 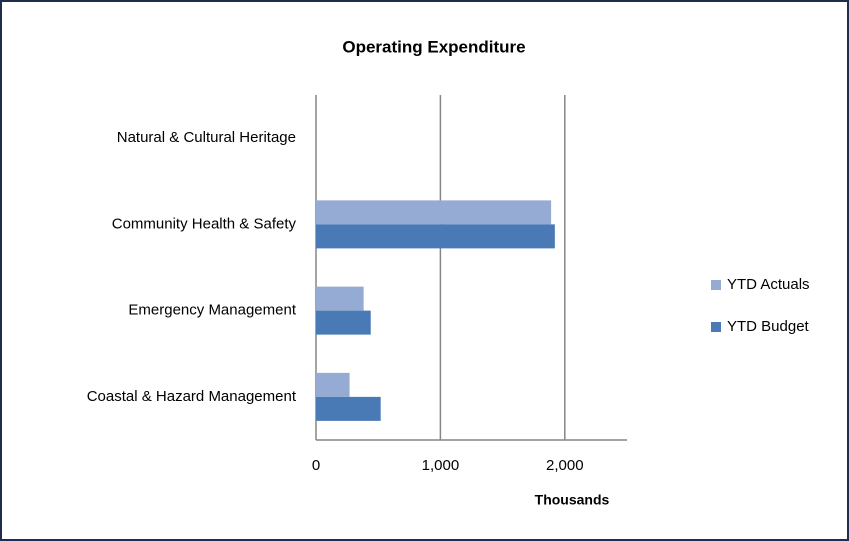 What do you see at coordinates (433, 46) in the screenshot?
I see `chart-title: Operating Expenditure` at bounding box center [433, 46].